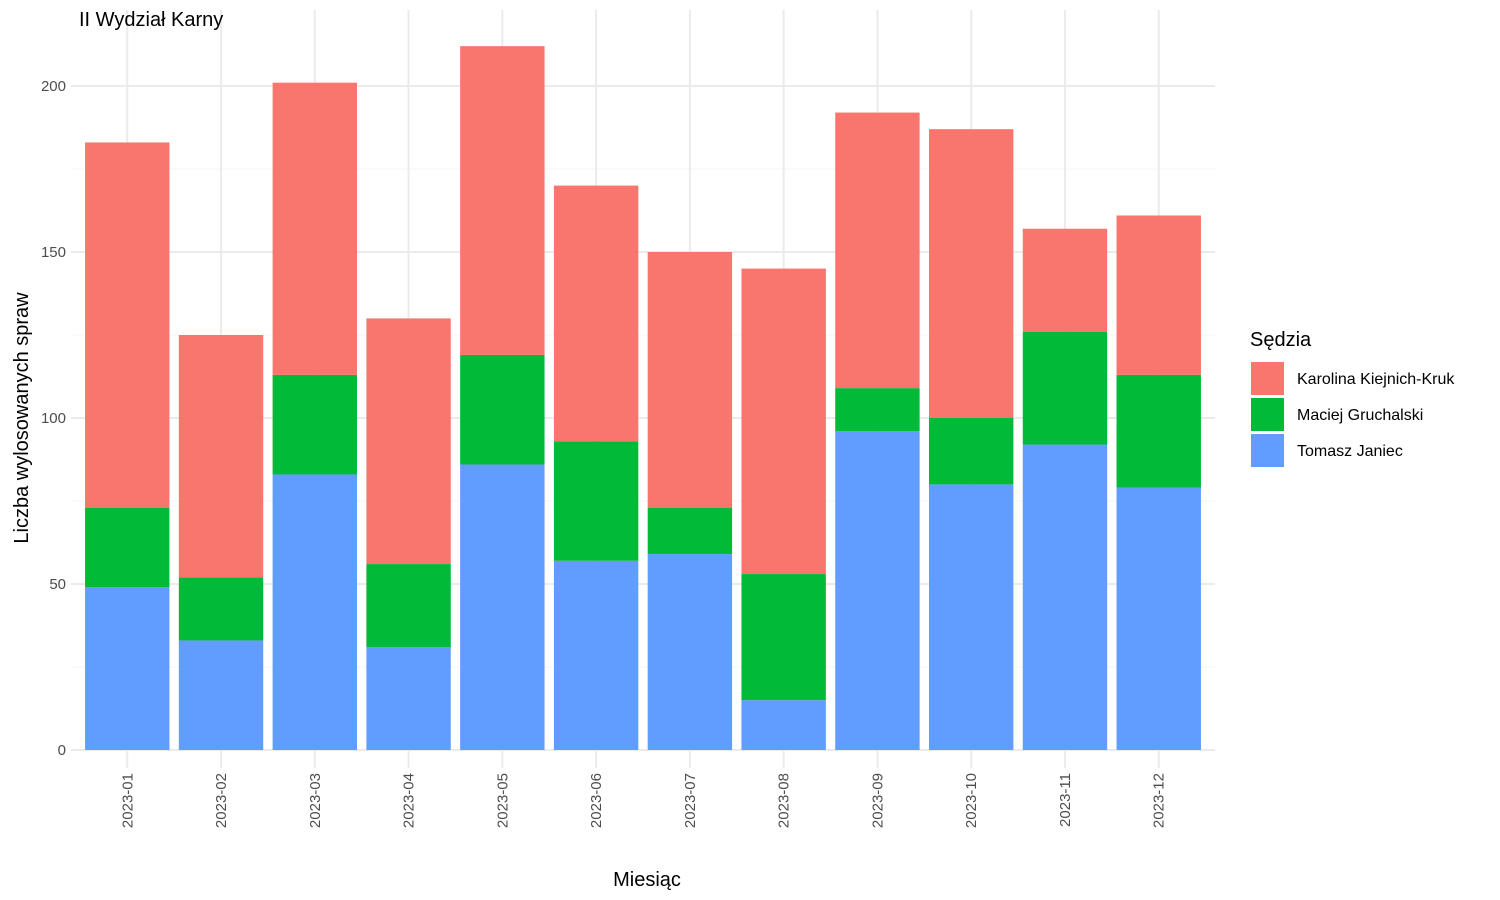 Image resolution: width=1500 pixels, height=900 pixels. What do you see at coordinates (53, 86) in the screenshot?
I see `y-tick-label: 200` at bounding box center [53, 86].